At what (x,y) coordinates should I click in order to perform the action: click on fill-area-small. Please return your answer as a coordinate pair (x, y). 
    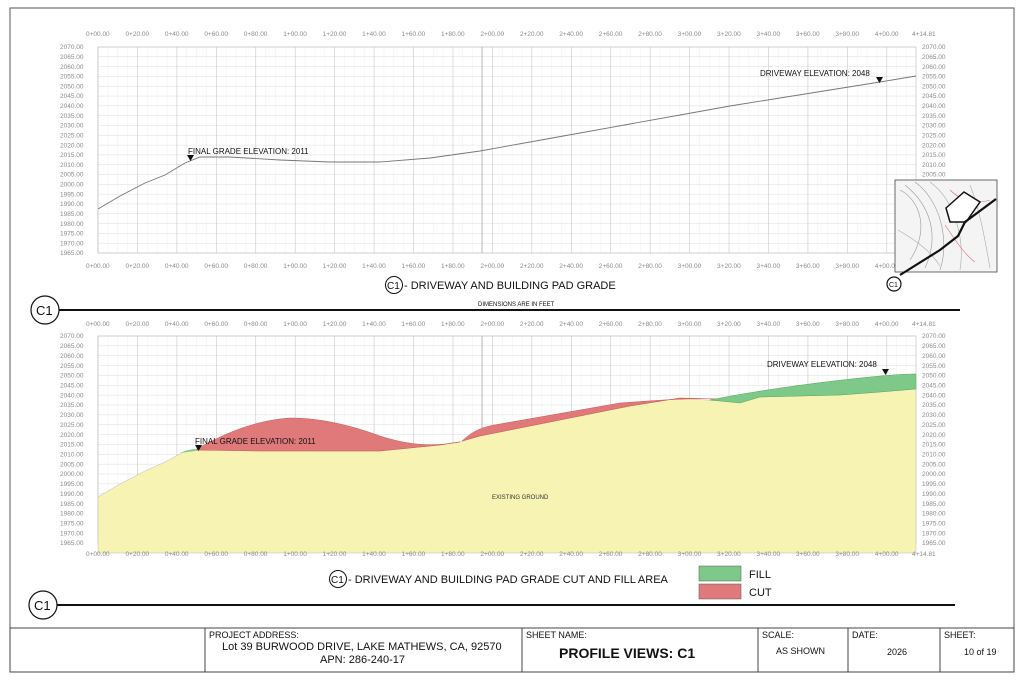
    Looking at the image, I should click on (188, 451).